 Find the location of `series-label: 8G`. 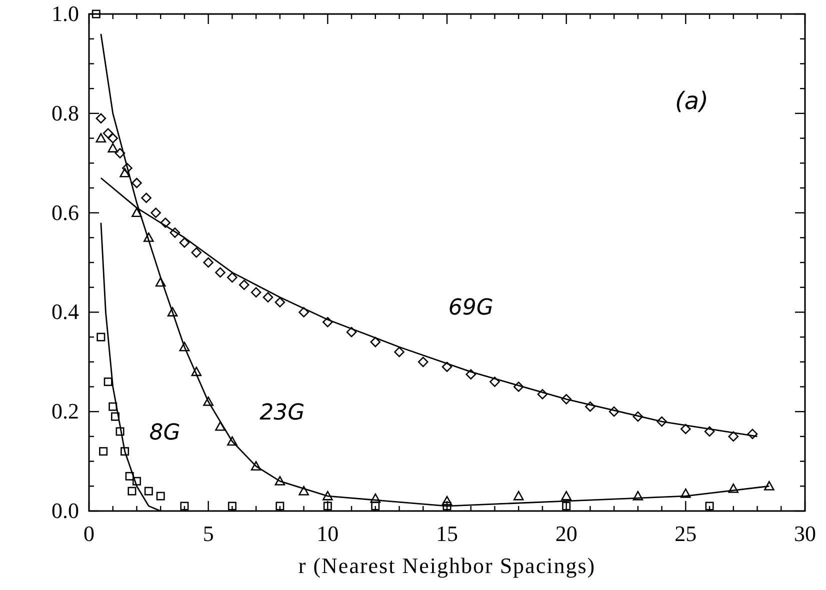

series-label: 8G is located at coordinates (164, 433).